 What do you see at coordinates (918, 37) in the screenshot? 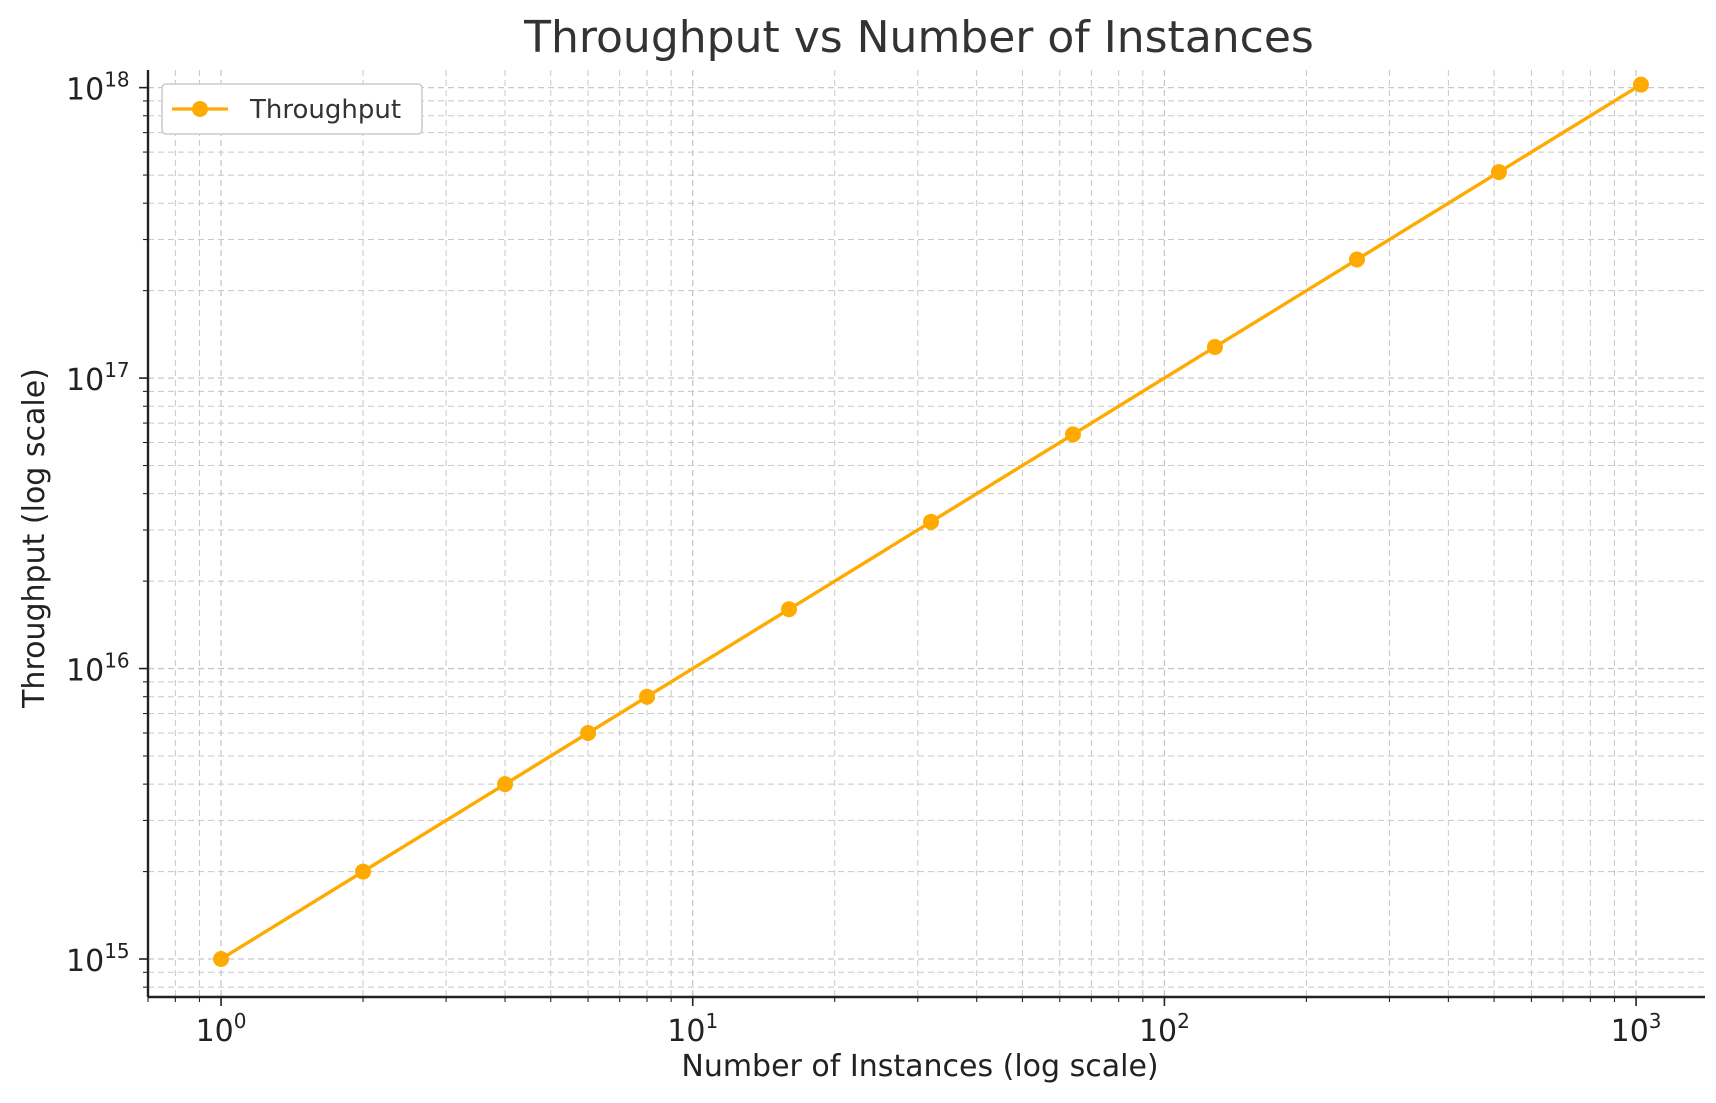
I see `chart-title: Throughput vs Number of Instances` at bounding box center [918, 37].